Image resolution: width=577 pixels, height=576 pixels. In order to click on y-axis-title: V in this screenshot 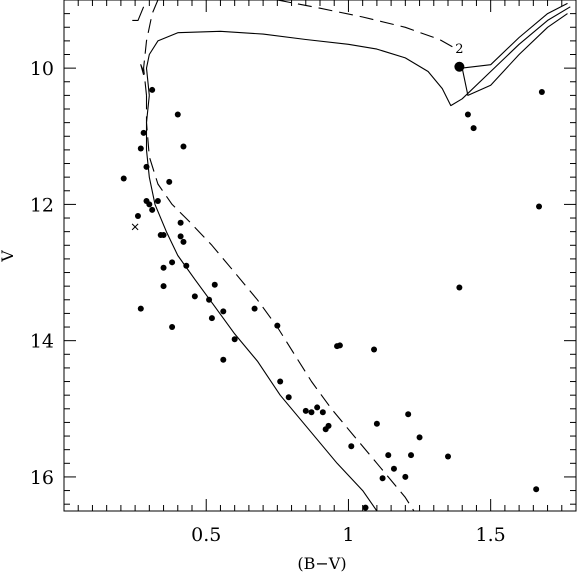, I will do `click(8, 256)`.